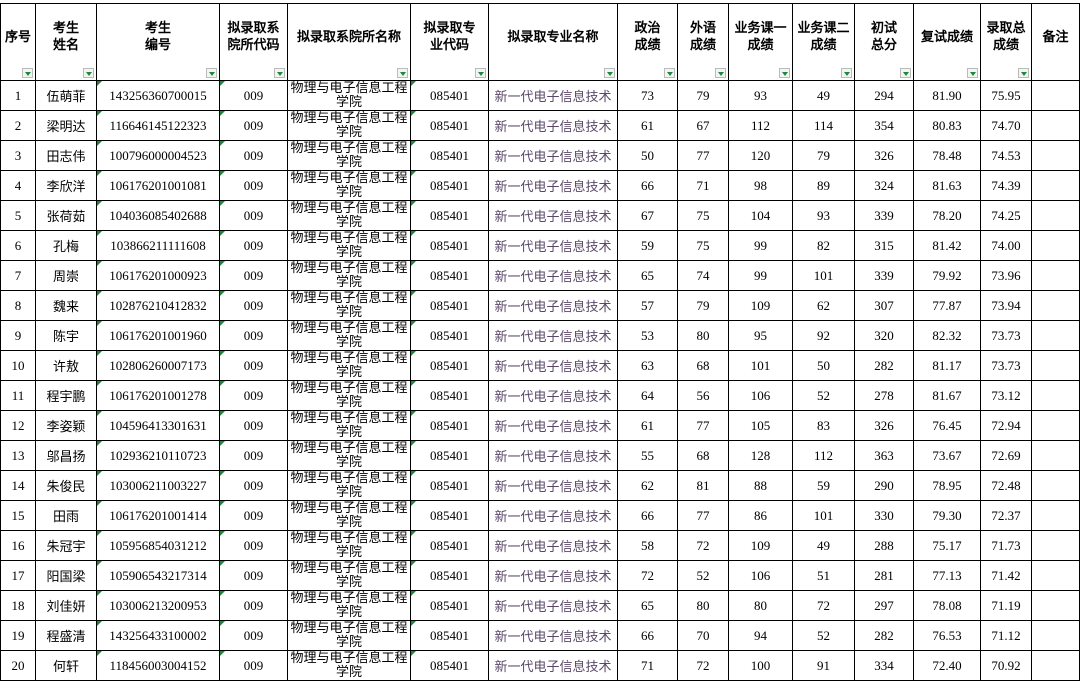 The height and width of the screenshot is (681, 1081). I want to click on cell-foreign-lang: 79, so click(703, 95).